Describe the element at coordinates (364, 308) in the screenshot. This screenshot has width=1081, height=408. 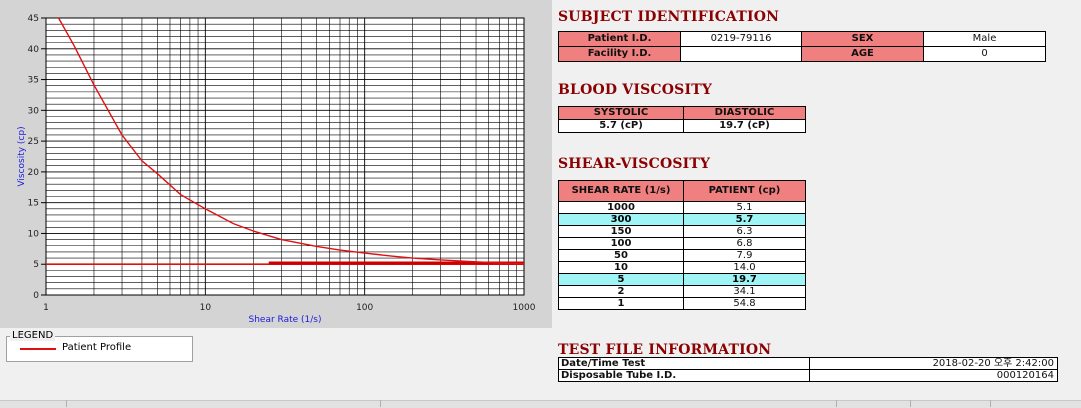
I see `x-tick-label: 100` at that location.